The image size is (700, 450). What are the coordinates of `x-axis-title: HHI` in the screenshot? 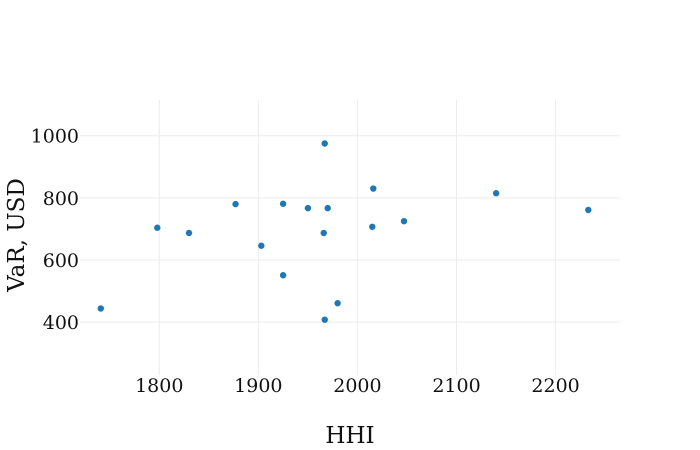 It's located at (349, 436).